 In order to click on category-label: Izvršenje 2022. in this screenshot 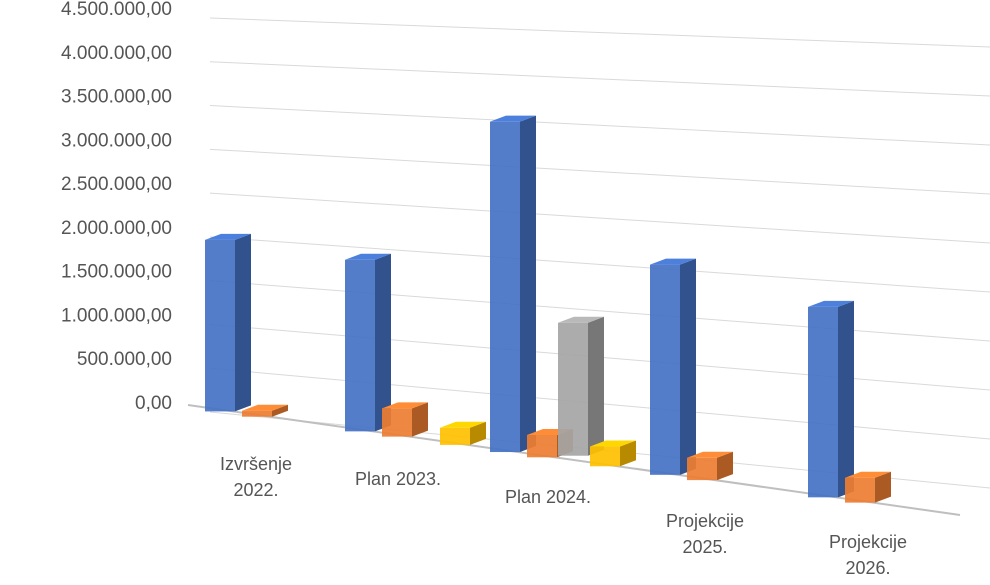, I will do `click(256, 477)`.